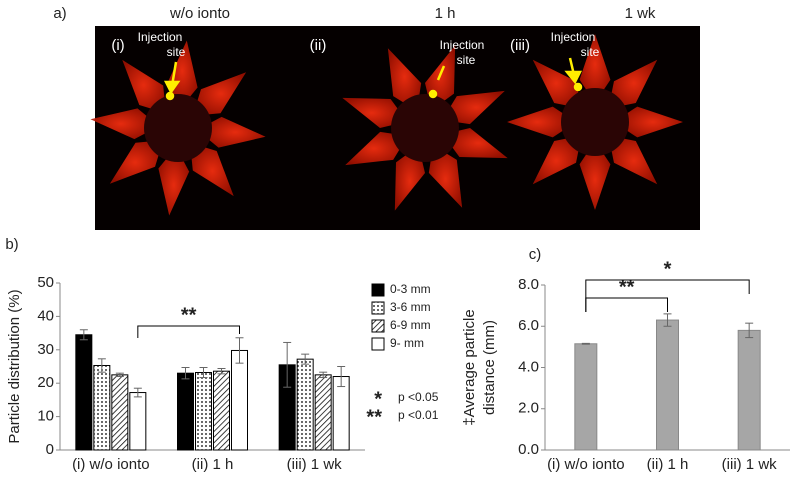  I want to click on y-tick-label: 6.0, so click(528, 325).